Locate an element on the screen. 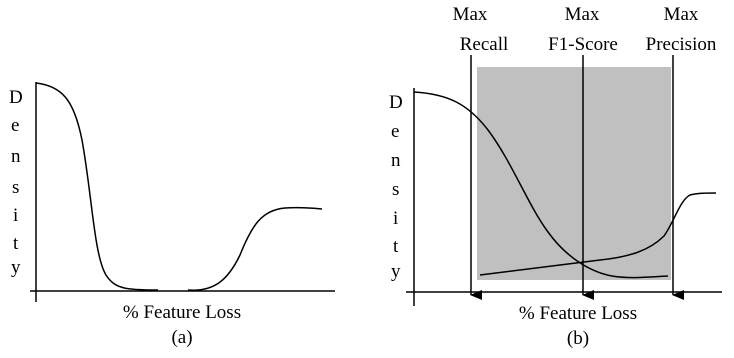  panel-b-caption: (b) is located at coordinates (578, 338).